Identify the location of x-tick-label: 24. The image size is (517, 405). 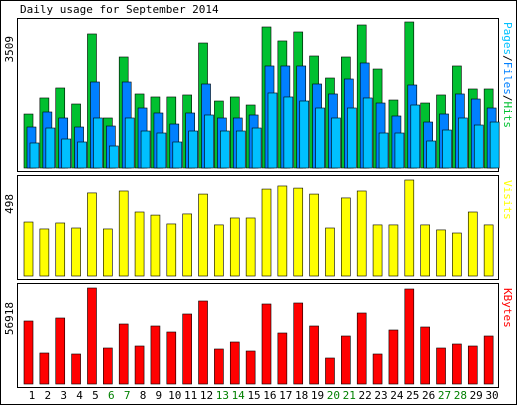
(397, 395).